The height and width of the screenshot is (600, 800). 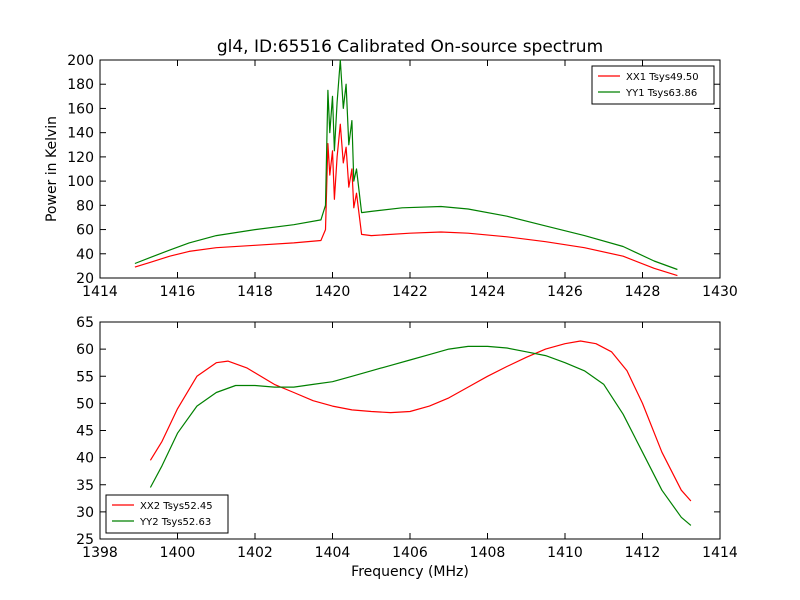 I want to click on top-legend-box, so click(x=653, y=85).